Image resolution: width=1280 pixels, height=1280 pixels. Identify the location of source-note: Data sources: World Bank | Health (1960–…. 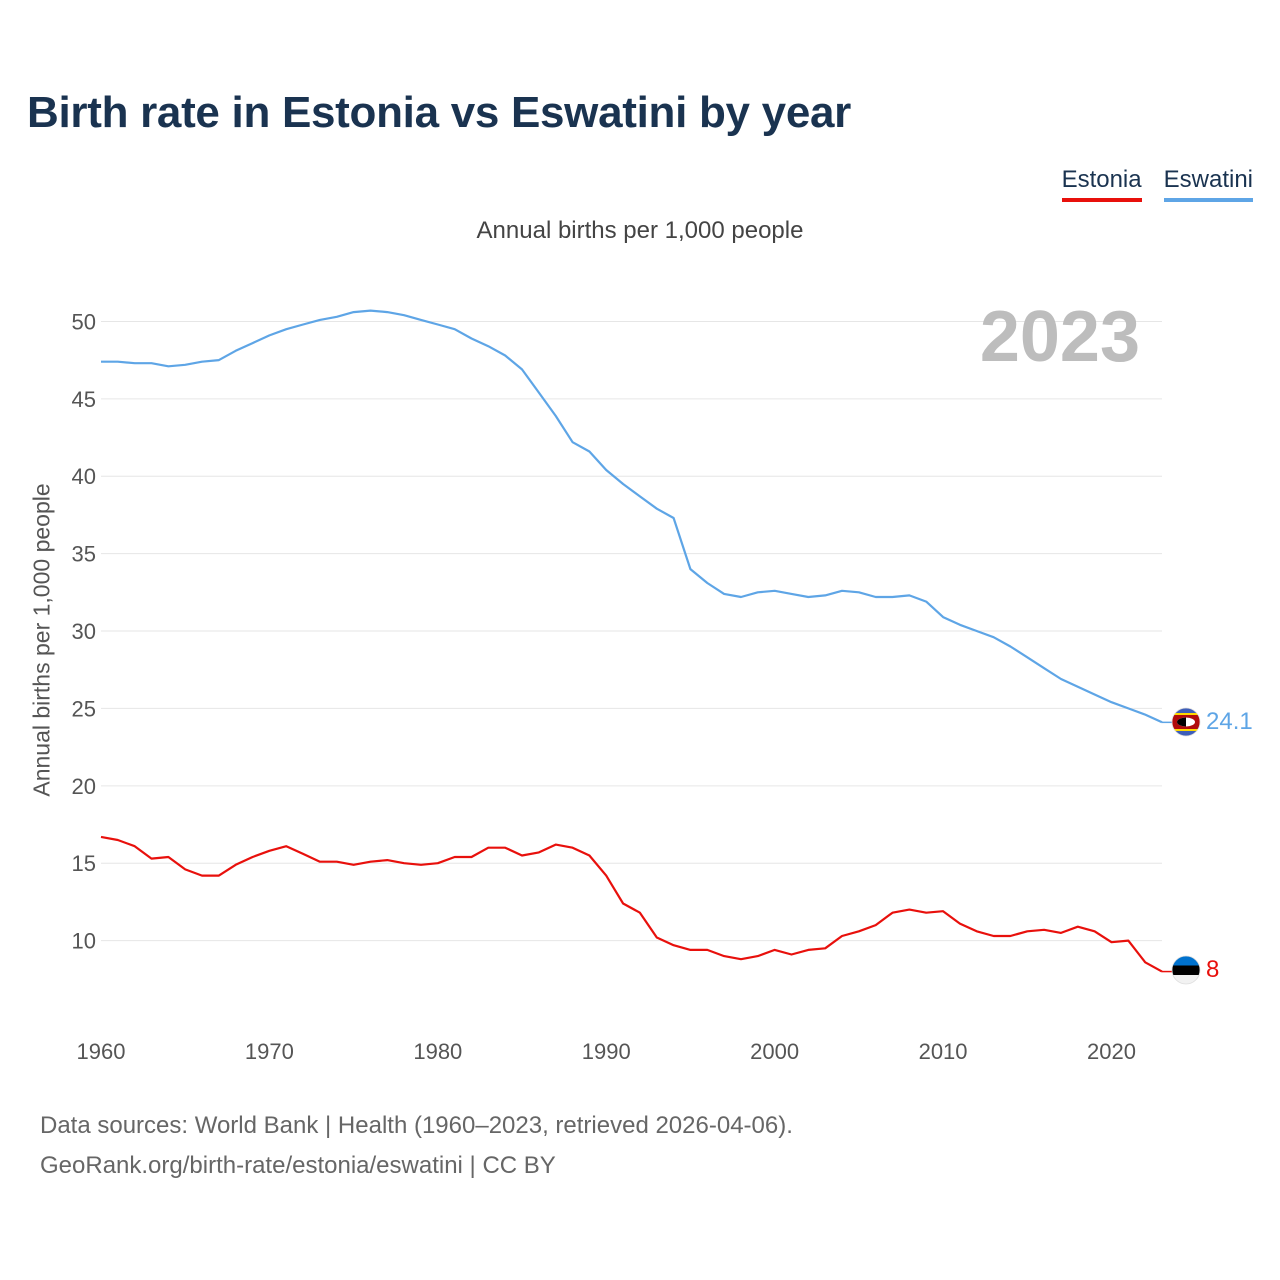
(416, 1146).